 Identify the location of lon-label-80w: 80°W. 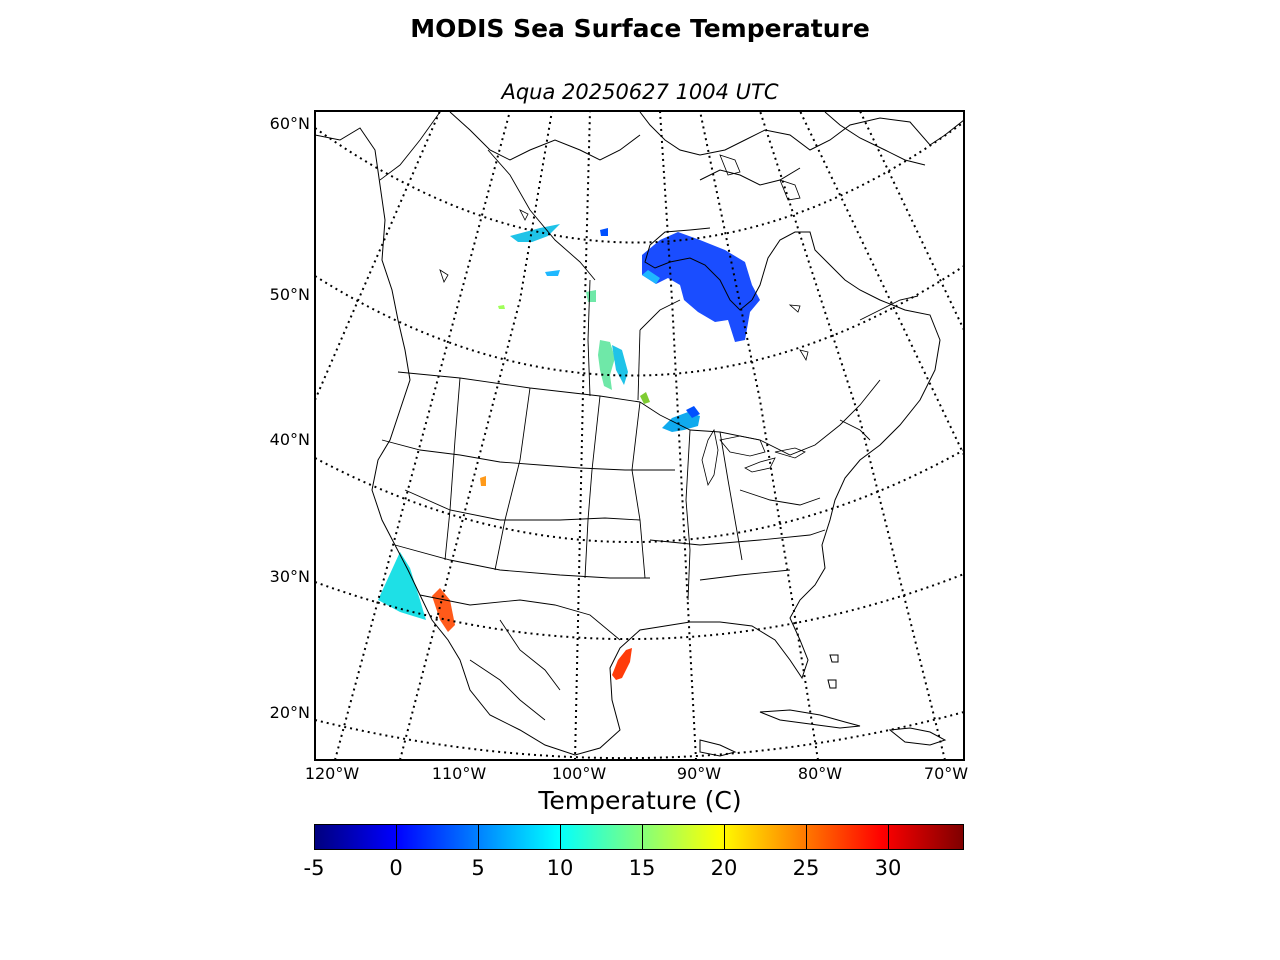
(820, 773).